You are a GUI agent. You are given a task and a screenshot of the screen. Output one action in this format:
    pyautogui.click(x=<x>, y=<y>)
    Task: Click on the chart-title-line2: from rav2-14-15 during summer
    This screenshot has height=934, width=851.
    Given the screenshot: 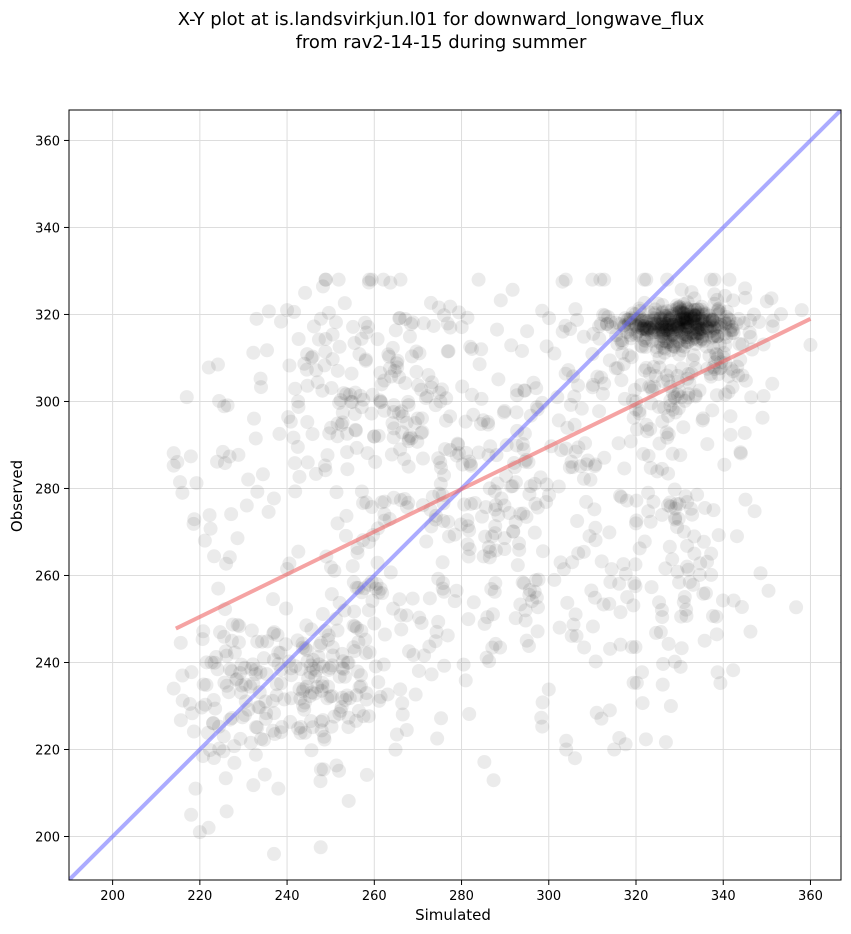 What is the action you would take?
    pyautogui.click(x=441, y=42)
    